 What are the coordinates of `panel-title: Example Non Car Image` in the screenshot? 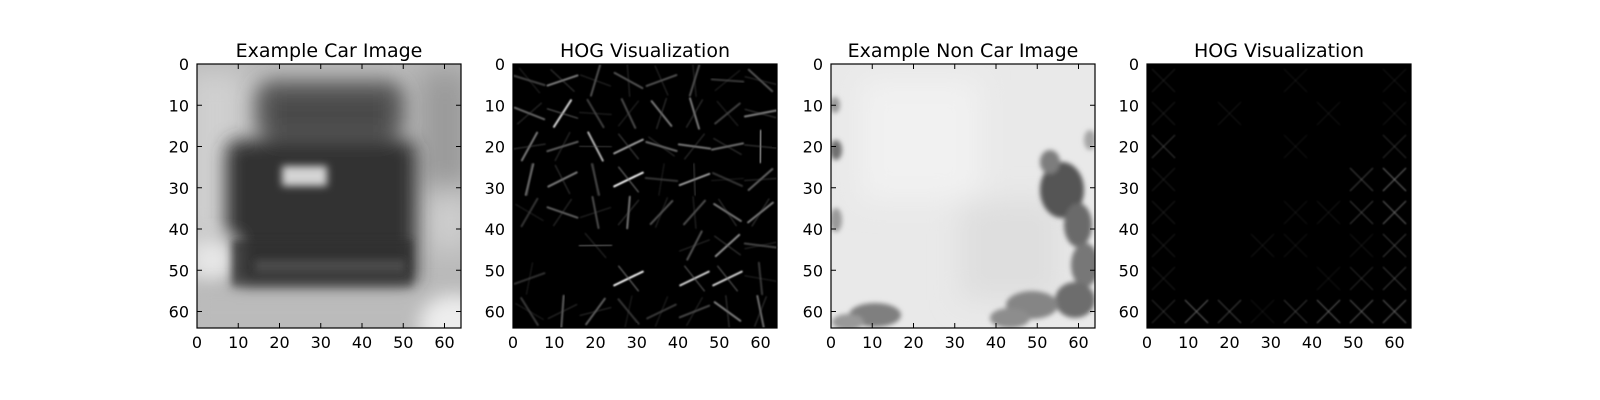 It's located at (963, 51).